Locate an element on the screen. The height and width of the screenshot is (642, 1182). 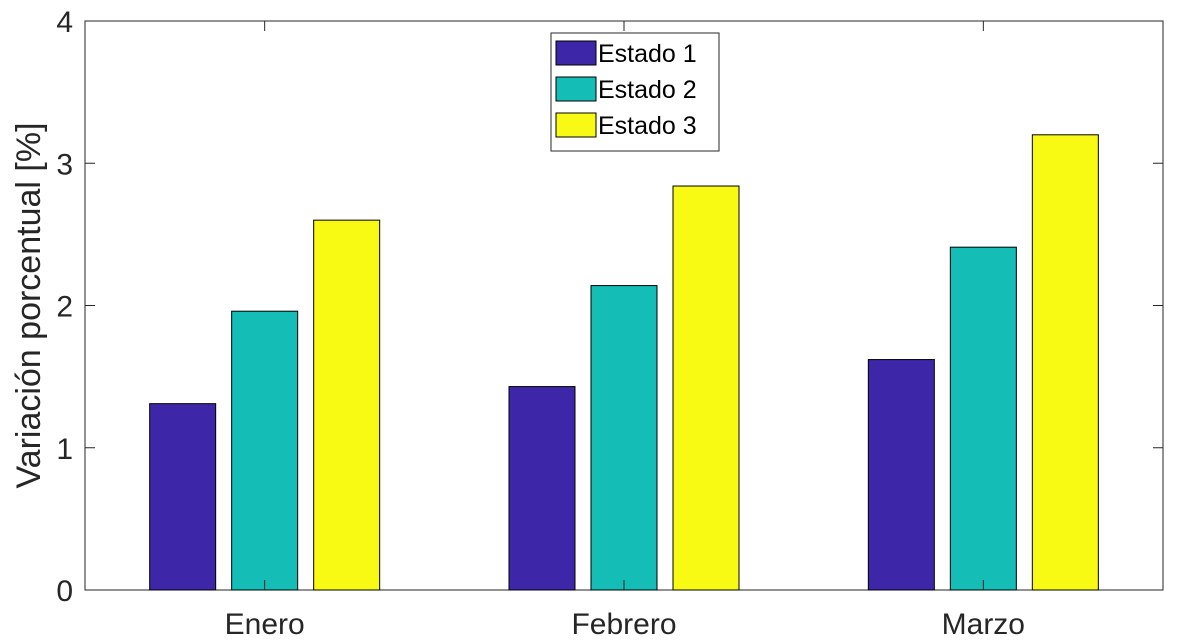
y-tick-label: 3 is located at coordinates (64, 164).